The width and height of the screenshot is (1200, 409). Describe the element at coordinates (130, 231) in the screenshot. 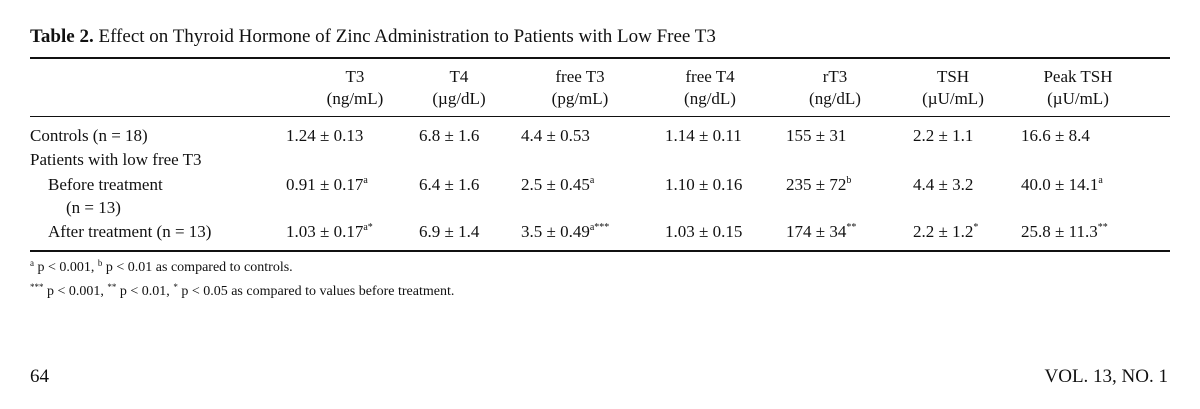

I see `row-label-after-treatment: After treatment (n = 13)` at that location.